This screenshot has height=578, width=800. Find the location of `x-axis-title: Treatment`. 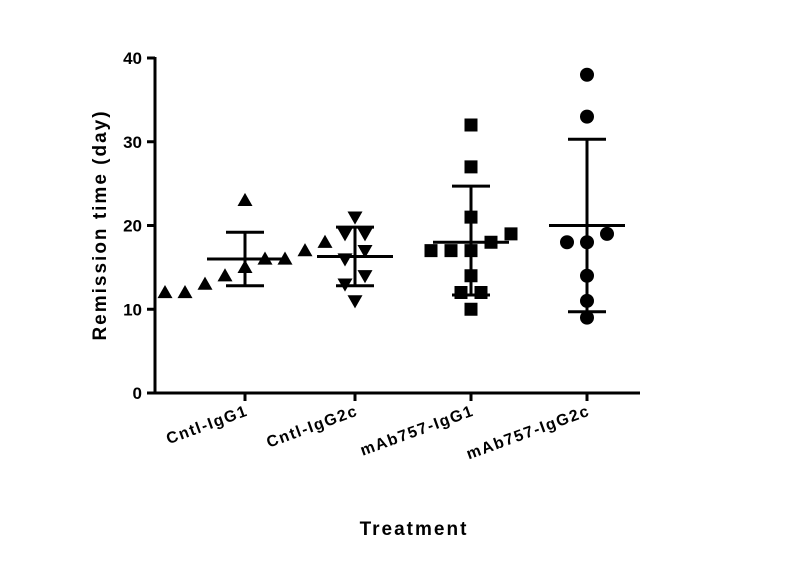

x-axis-title: Treatment is located at coordinates (414, 529).